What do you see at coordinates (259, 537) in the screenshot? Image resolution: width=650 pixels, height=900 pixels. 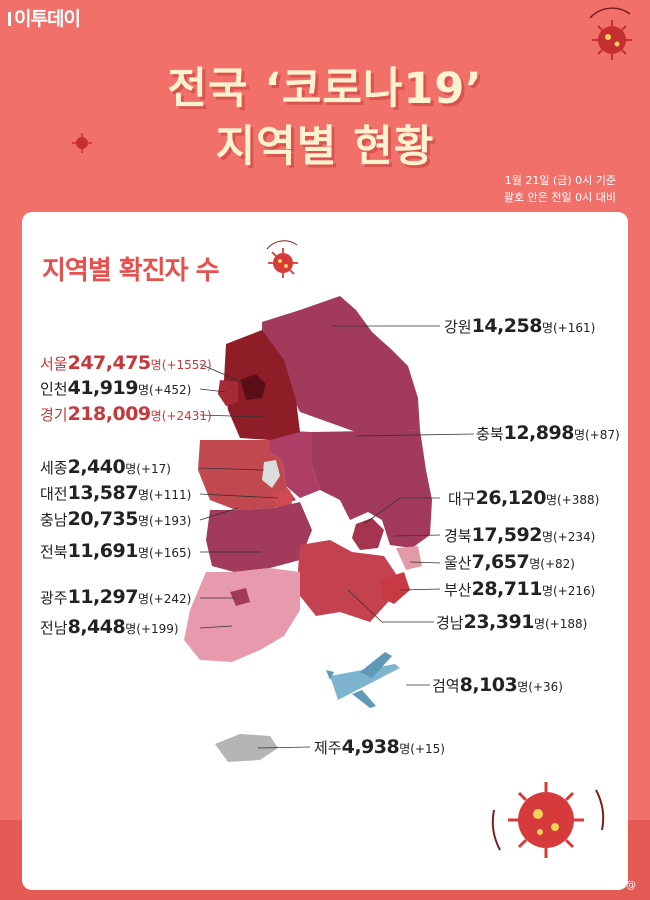 I see `region-jeonbuk` at bounding box center [259, 537].